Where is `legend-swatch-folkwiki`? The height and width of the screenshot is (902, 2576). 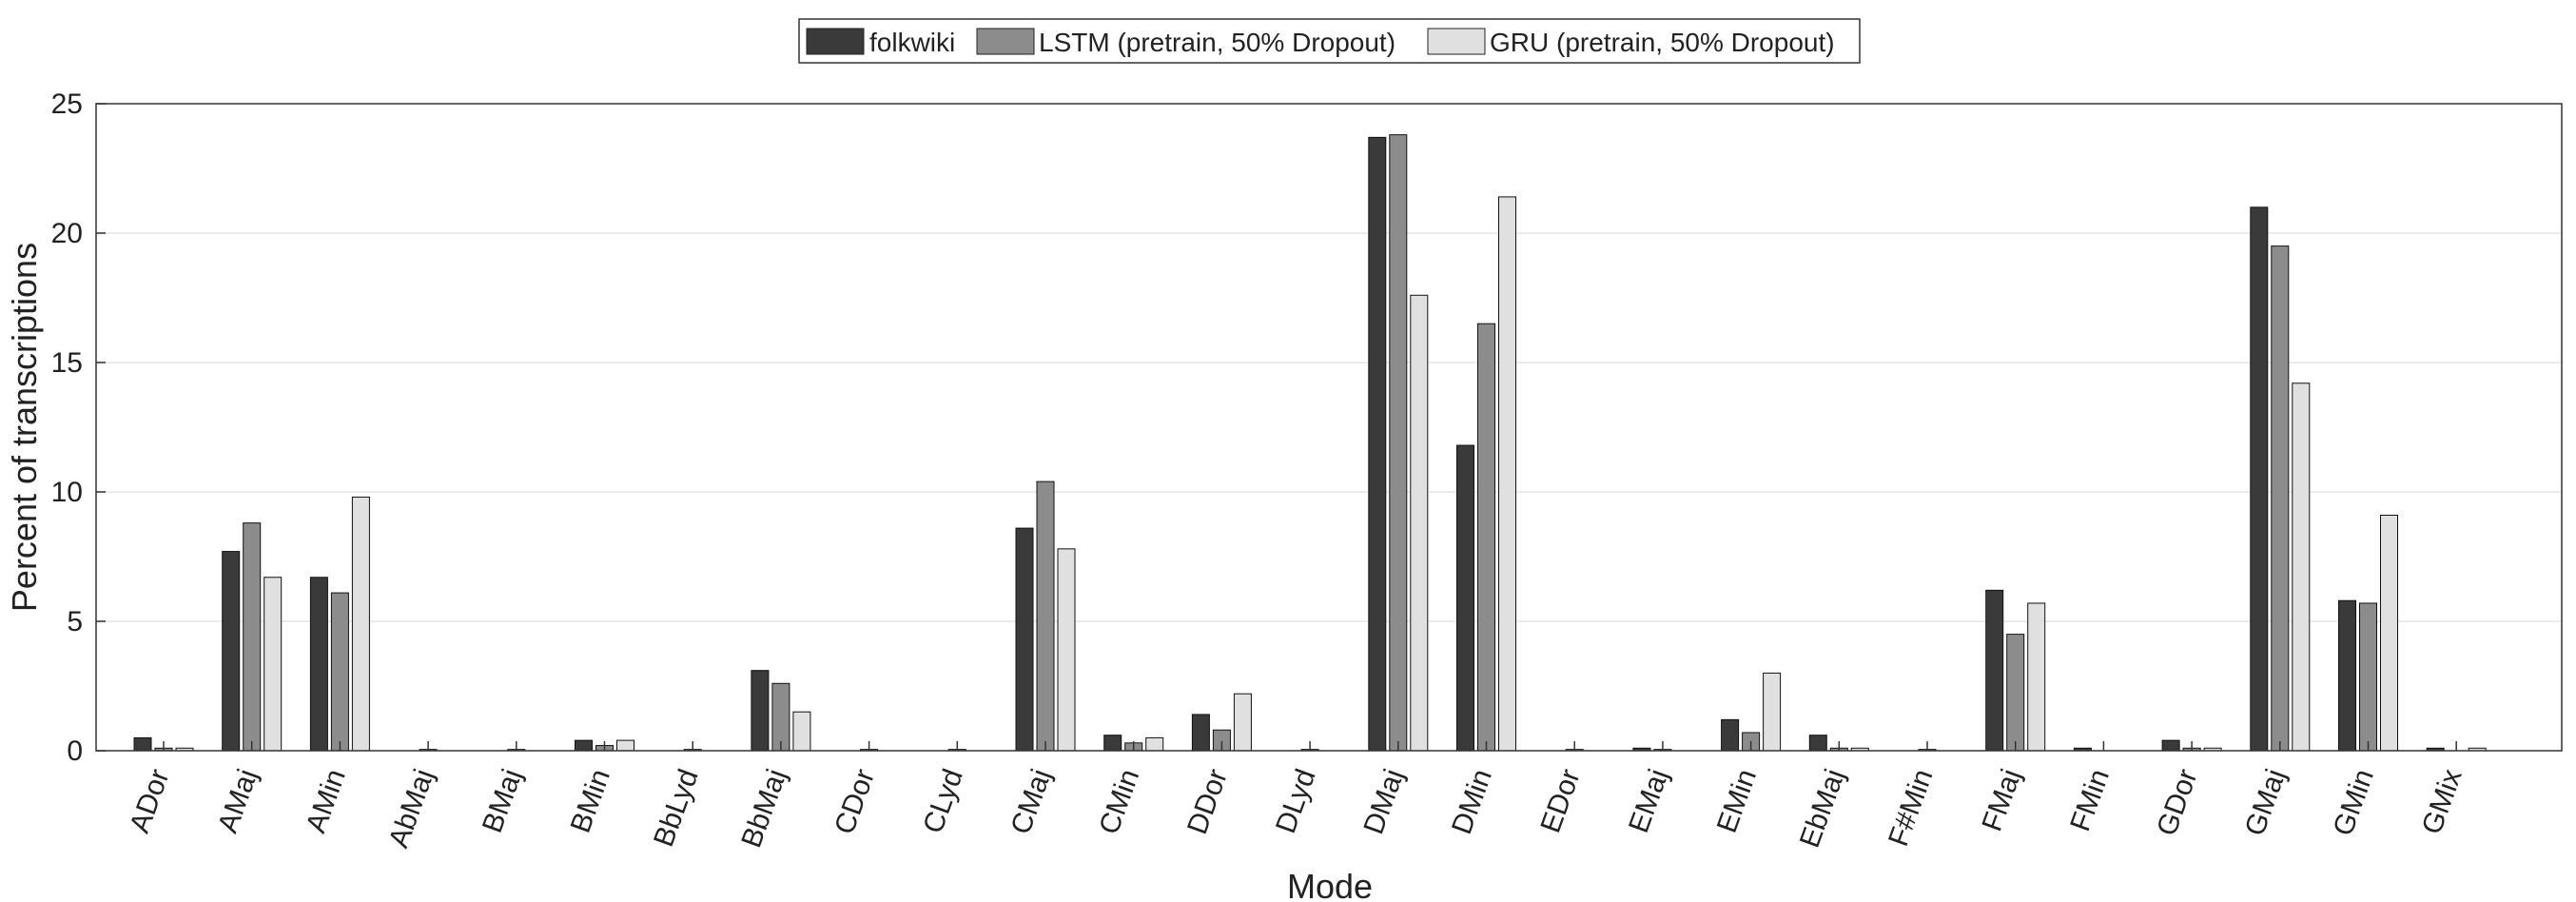 legend-swatch-folkwiki is located at coordinates (836, 41).